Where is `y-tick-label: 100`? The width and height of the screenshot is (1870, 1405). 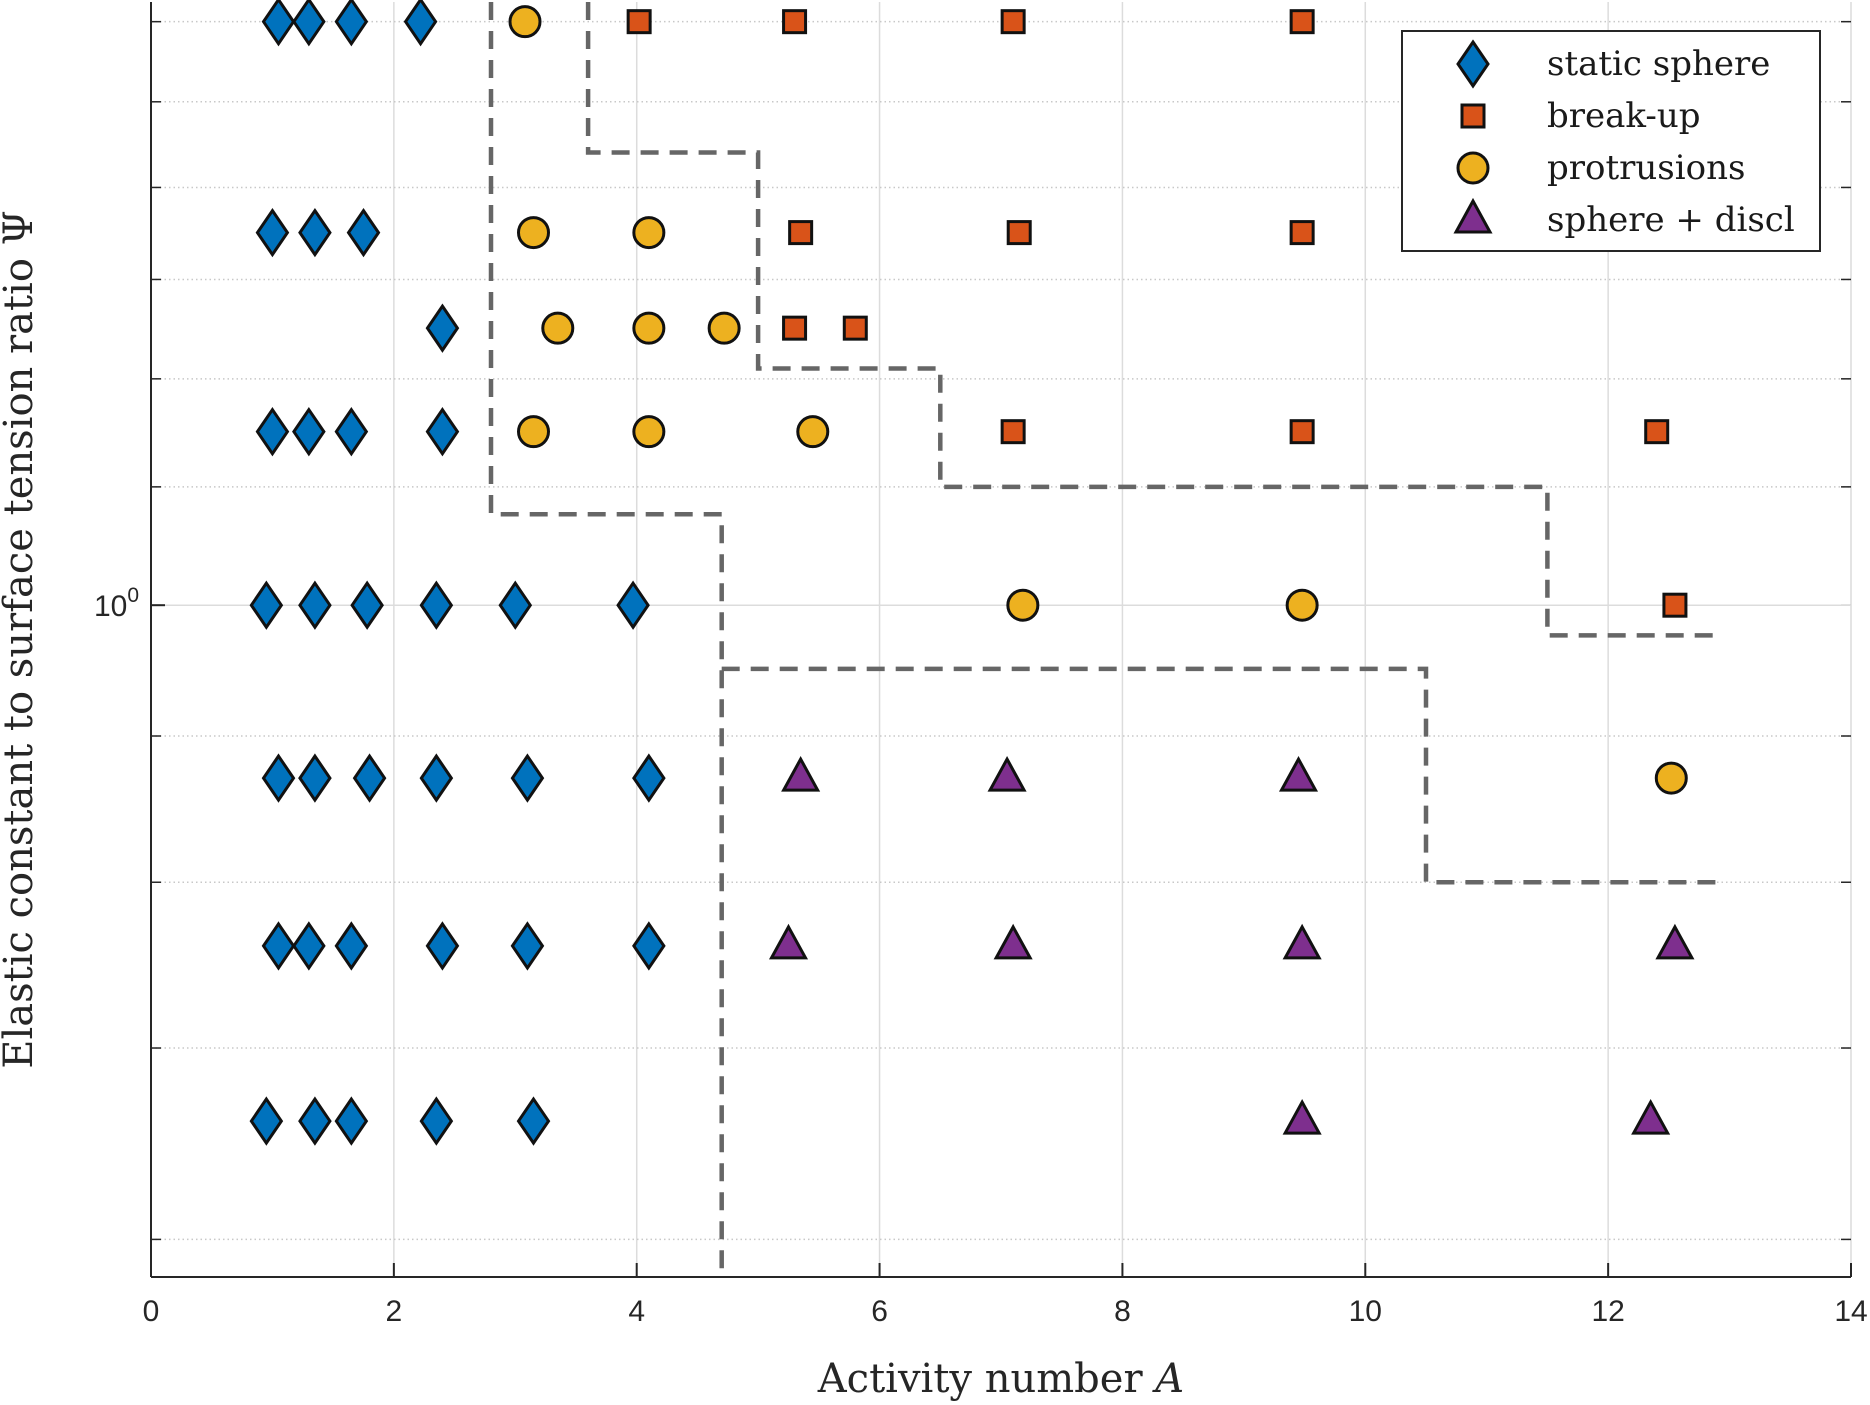 y-tick-label: 100 is located at coordinates (116, 603).